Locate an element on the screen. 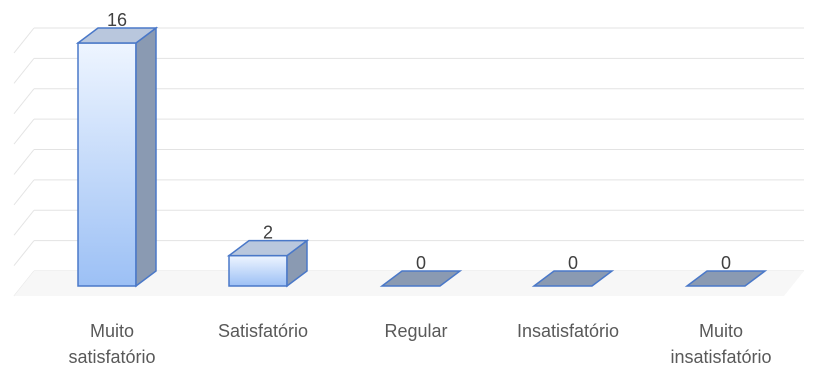  bar-side is located at coordinates (146, 157).